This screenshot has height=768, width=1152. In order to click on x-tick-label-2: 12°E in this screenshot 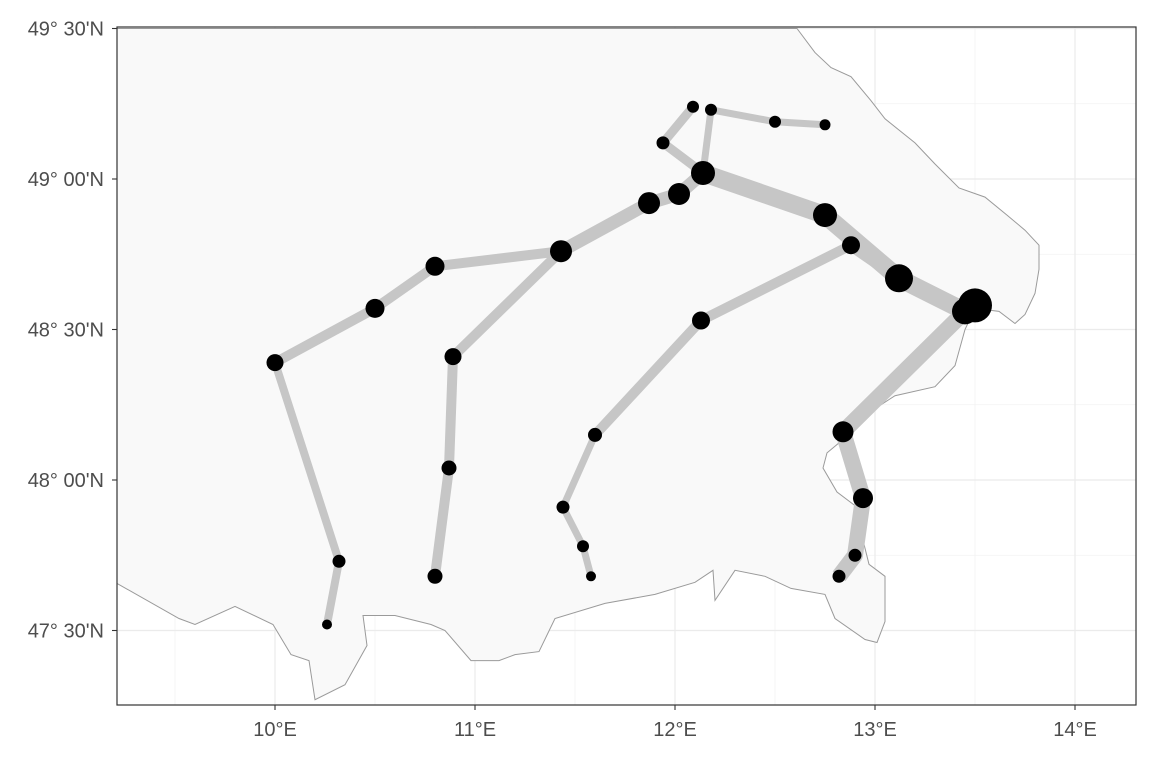, I will do `click(675, 730)`.